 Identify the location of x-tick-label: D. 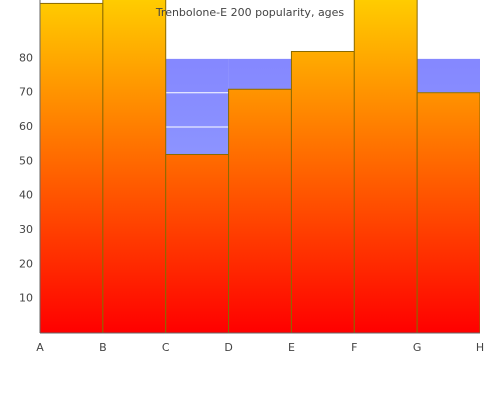
(228, 347).